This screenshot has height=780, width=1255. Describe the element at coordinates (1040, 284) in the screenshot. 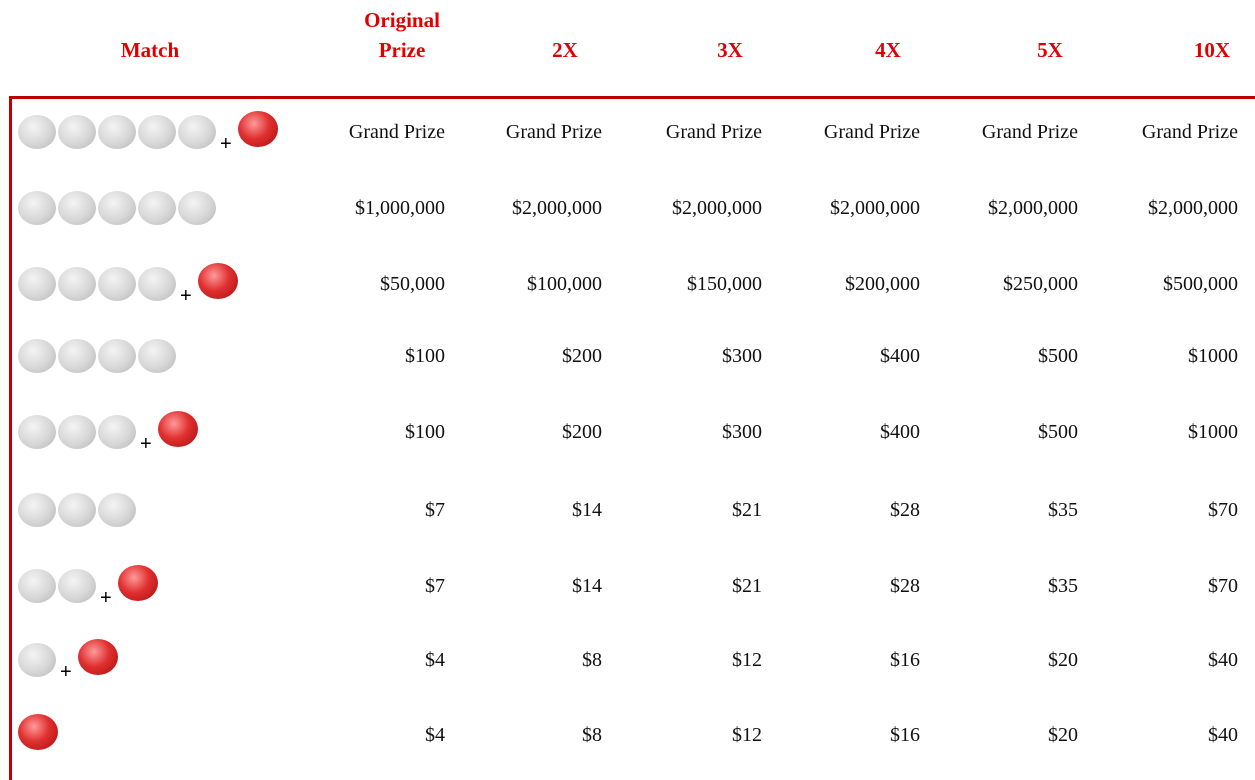

I see `prize-cell: $250,000` at that location.